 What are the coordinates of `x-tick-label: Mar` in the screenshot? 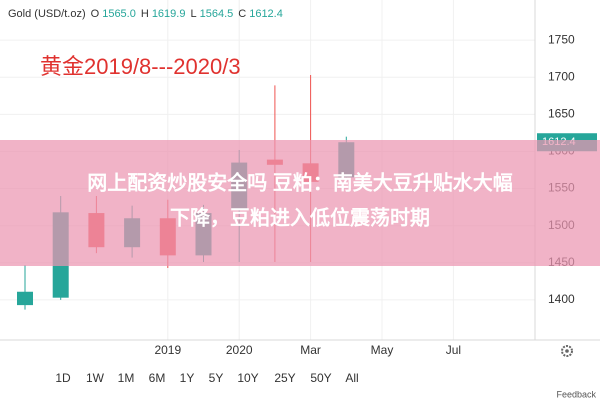 It's located at (310, 350).